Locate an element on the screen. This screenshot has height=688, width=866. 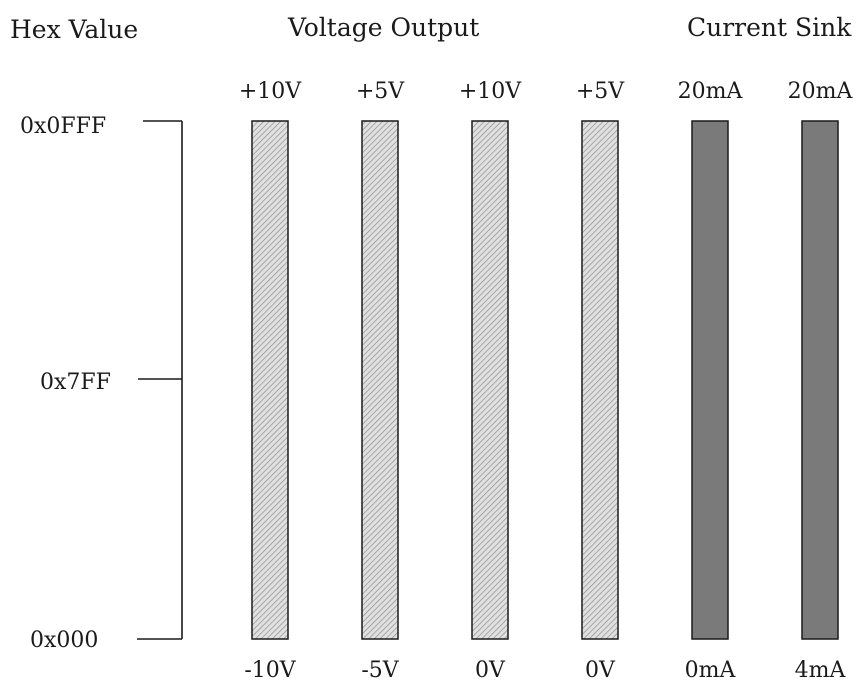
range-column-1: +10V -10V is located at coordinates (270, 381).